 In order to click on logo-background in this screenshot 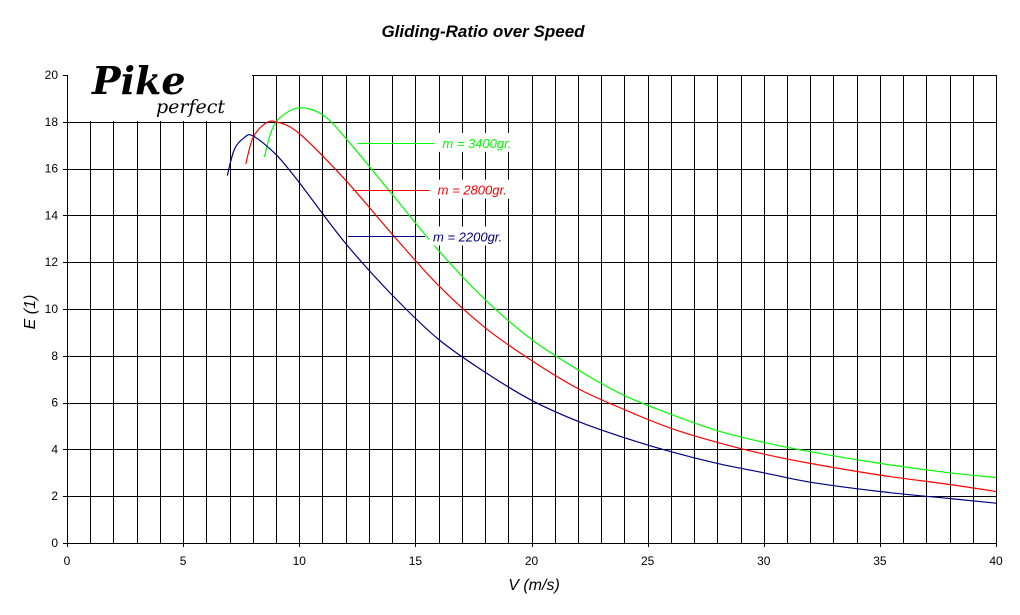, I will do `click(160, 87)`.